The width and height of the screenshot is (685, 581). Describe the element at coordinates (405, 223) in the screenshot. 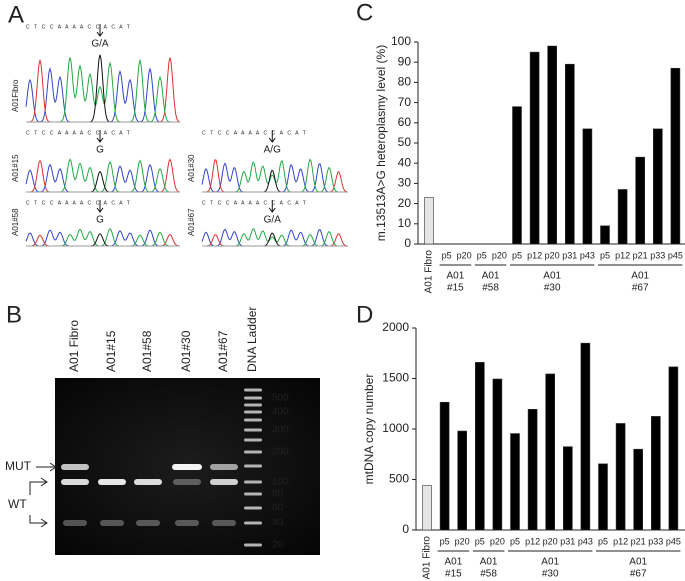

I see `y-tick-label: 10` at that location.